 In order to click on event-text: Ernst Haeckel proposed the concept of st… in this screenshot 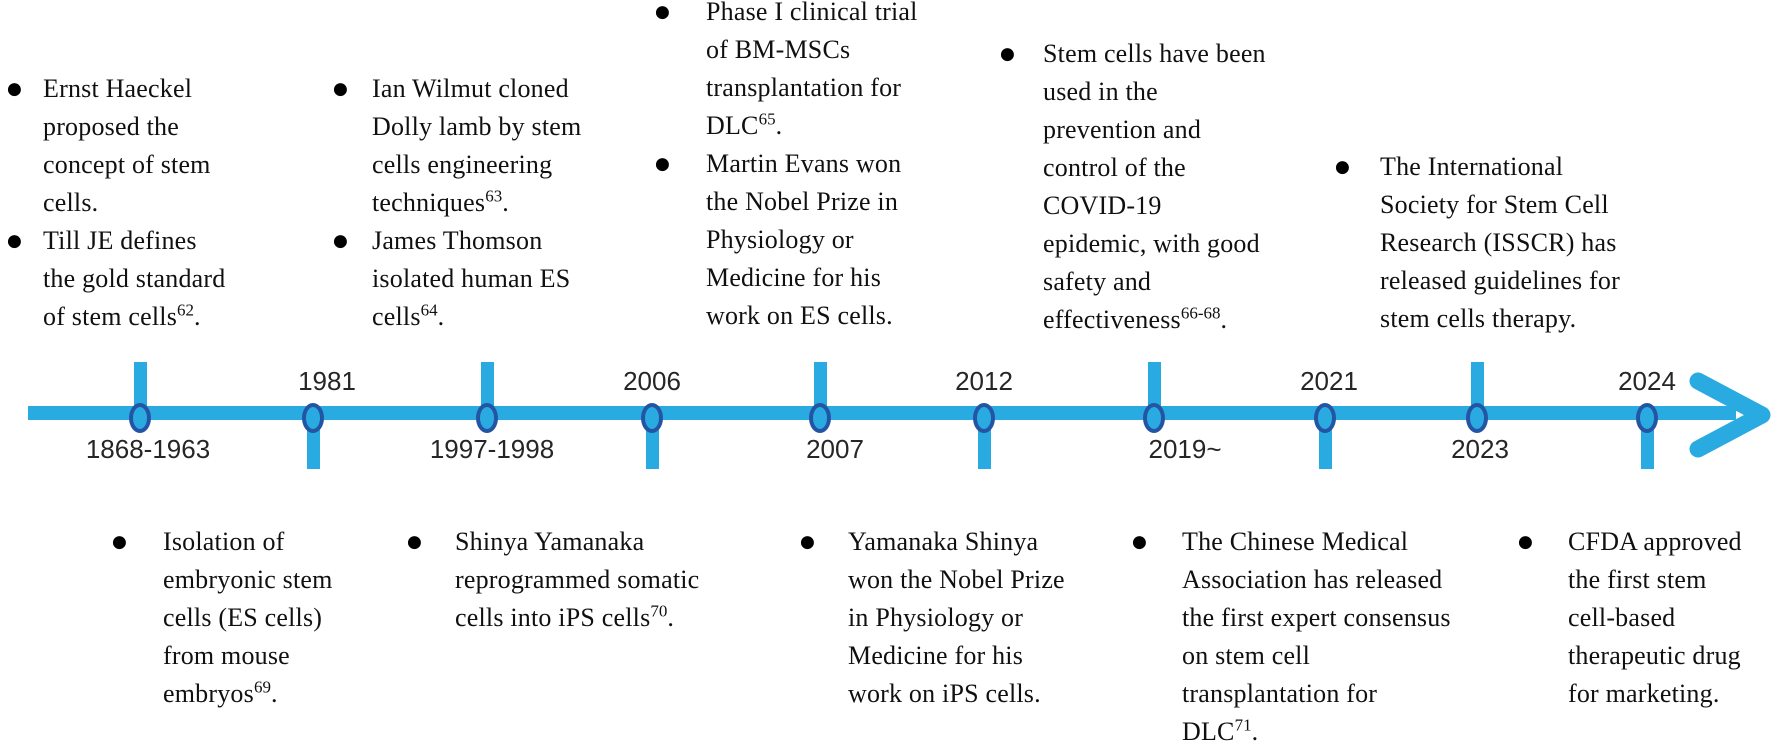, I will do `click(127, 145)`.